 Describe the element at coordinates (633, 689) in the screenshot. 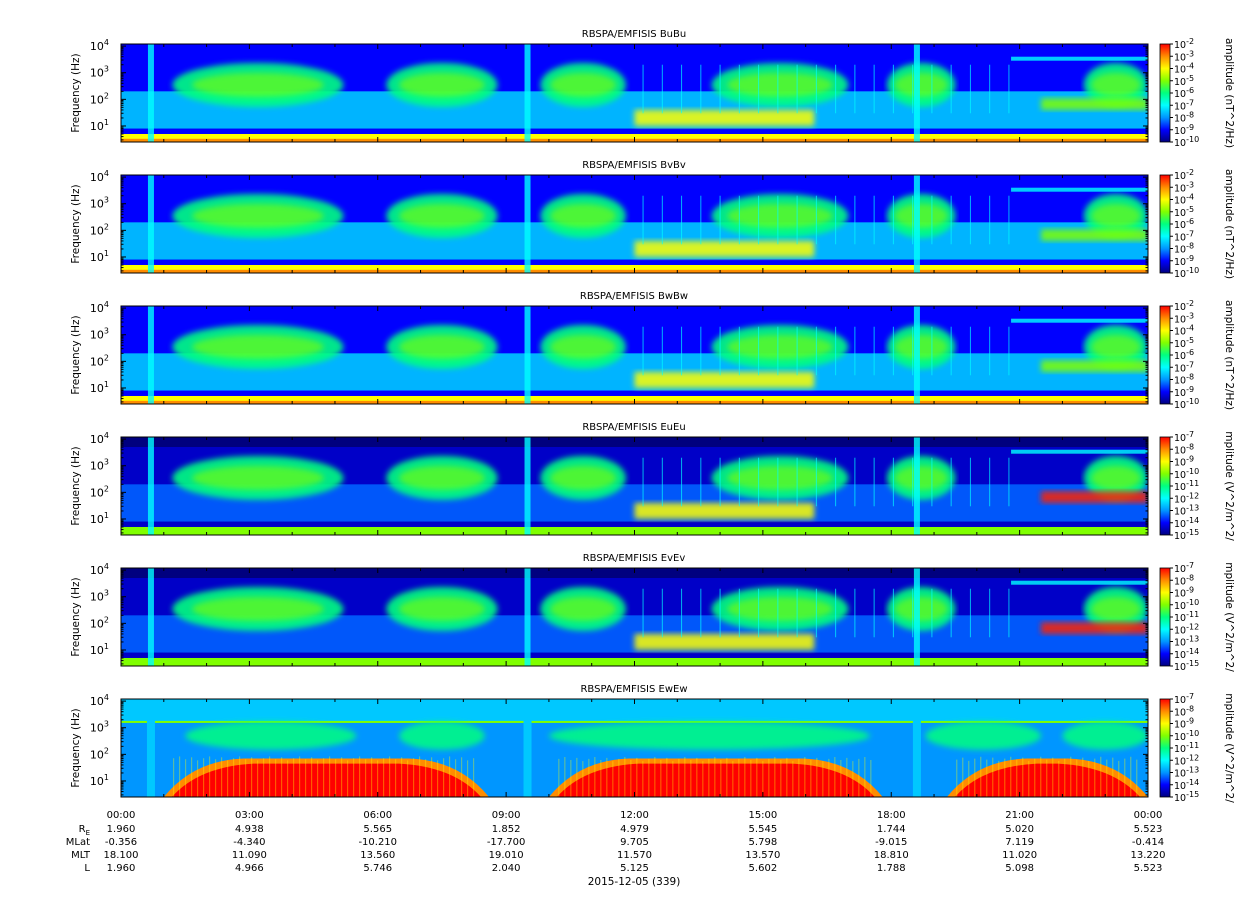

I see `panel-title: RBSPA/EMFISIS EwEw` at that location.